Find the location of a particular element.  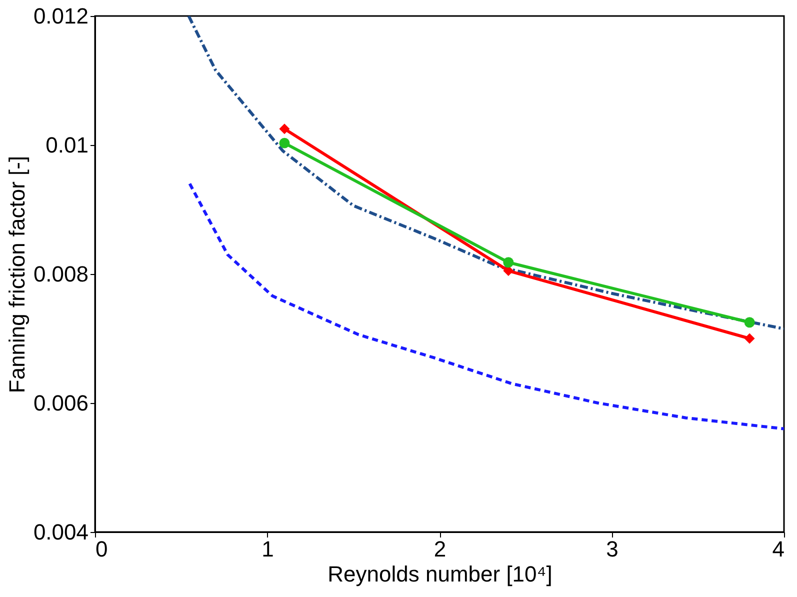

x-tick-label: 0 is located at coordinates (102, 549).